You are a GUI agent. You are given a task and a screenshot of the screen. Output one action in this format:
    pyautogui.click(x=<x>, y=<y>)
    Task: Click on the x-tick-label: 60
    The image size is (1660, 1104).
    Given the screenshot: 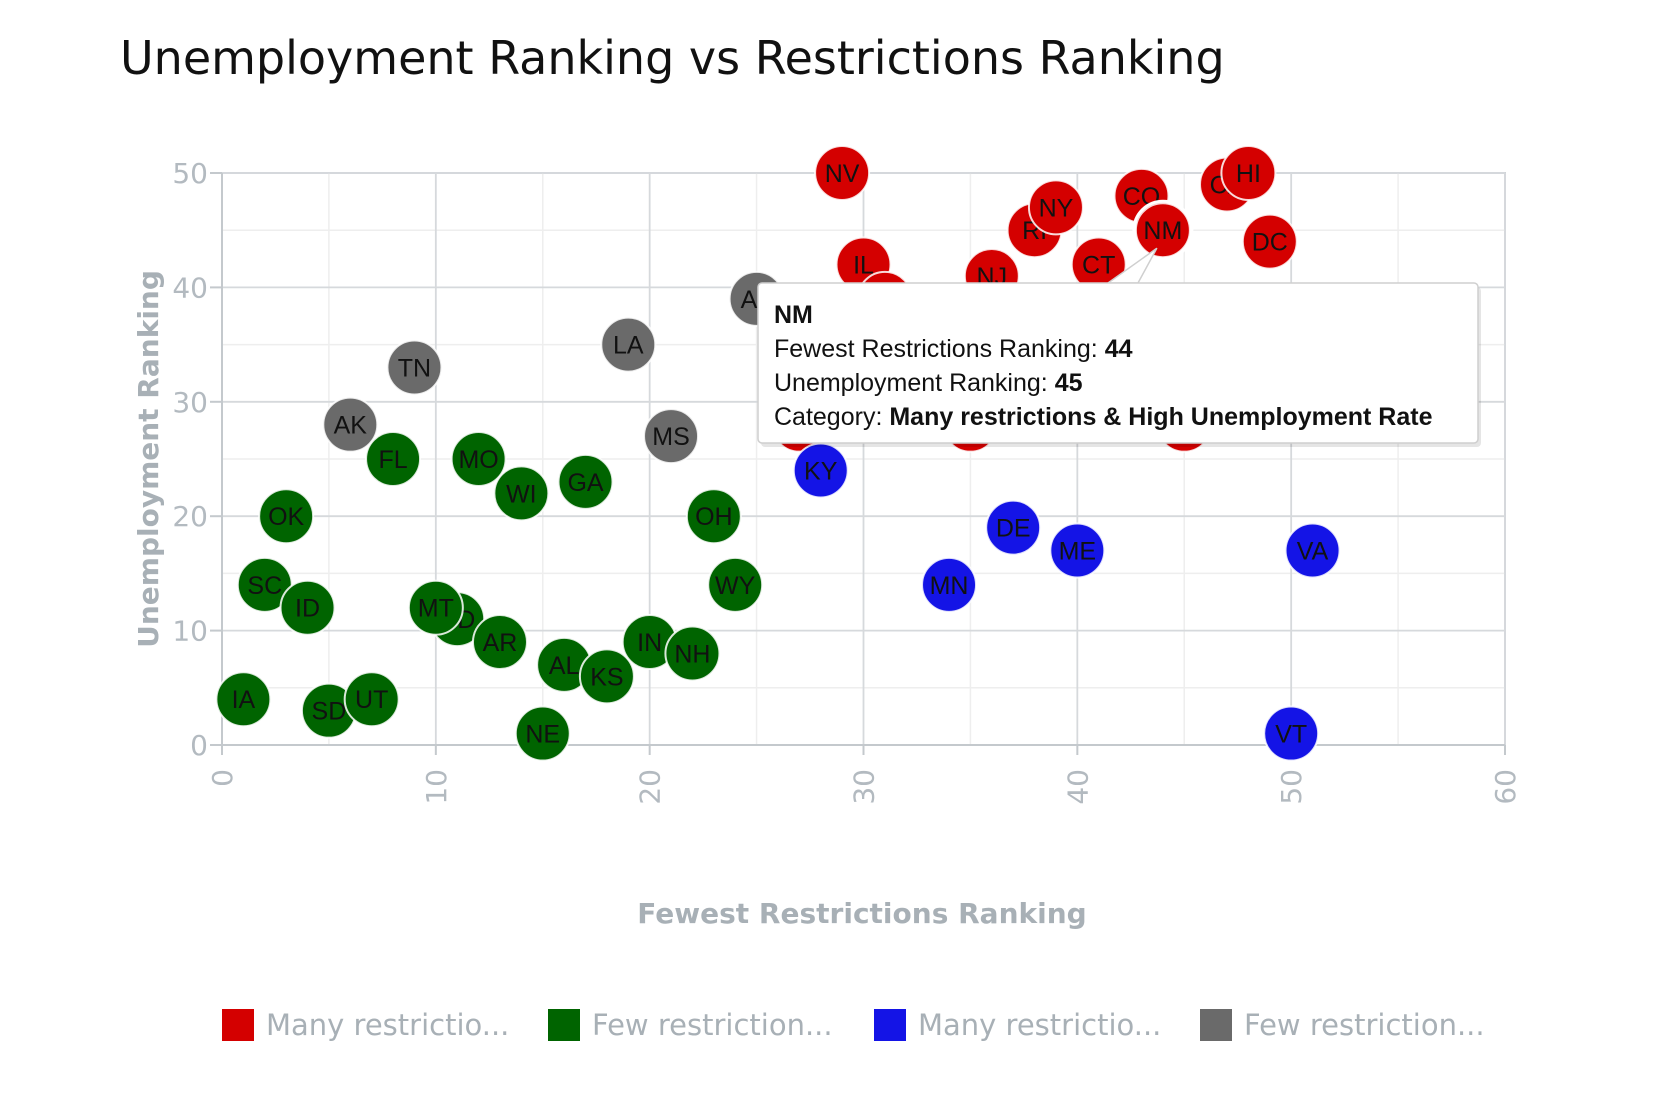 What is the action you would take?
    pyautogui.click(x=1505, y=787)
    